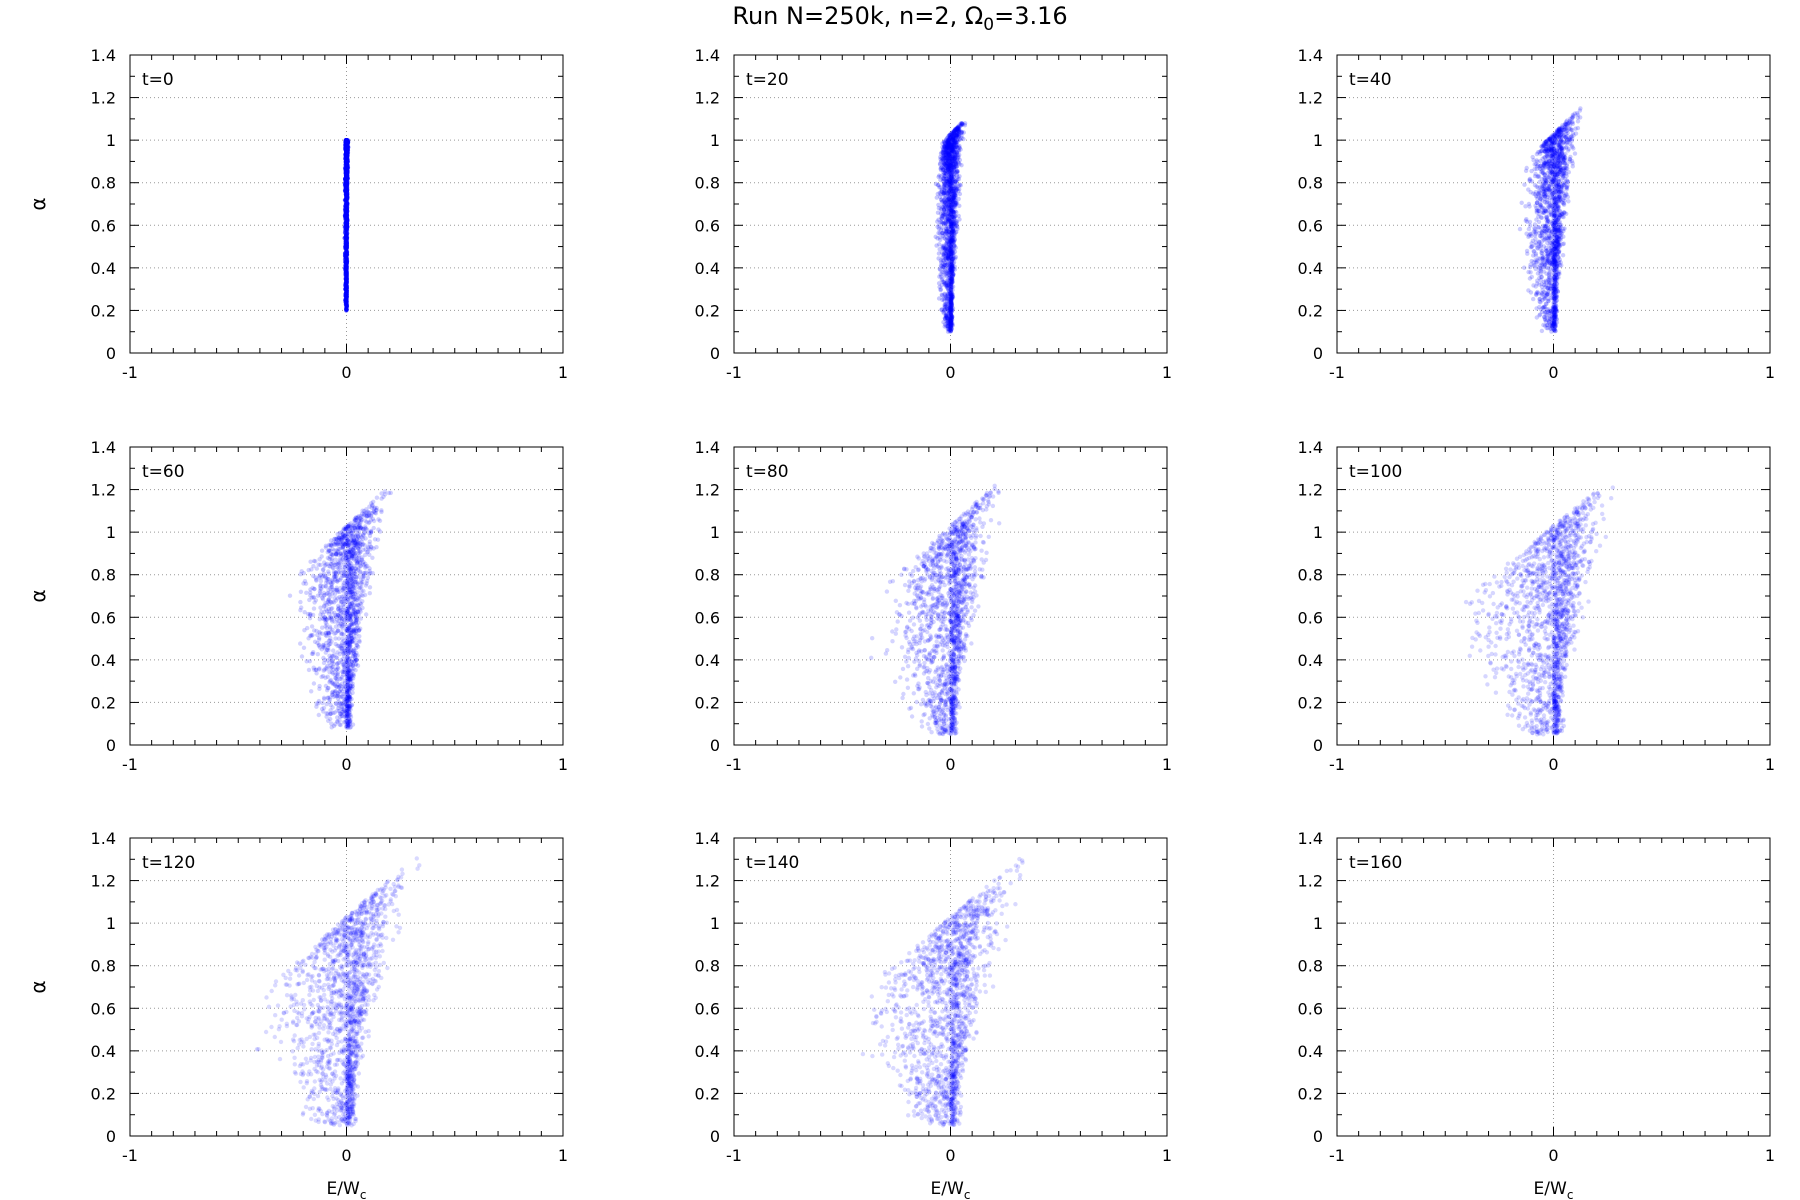 The image size is (1800, 1200). What do you see at coordinates (158, 80) in the screenshot?
I see `panel-label: t=0` at bounding box center [158, 80].